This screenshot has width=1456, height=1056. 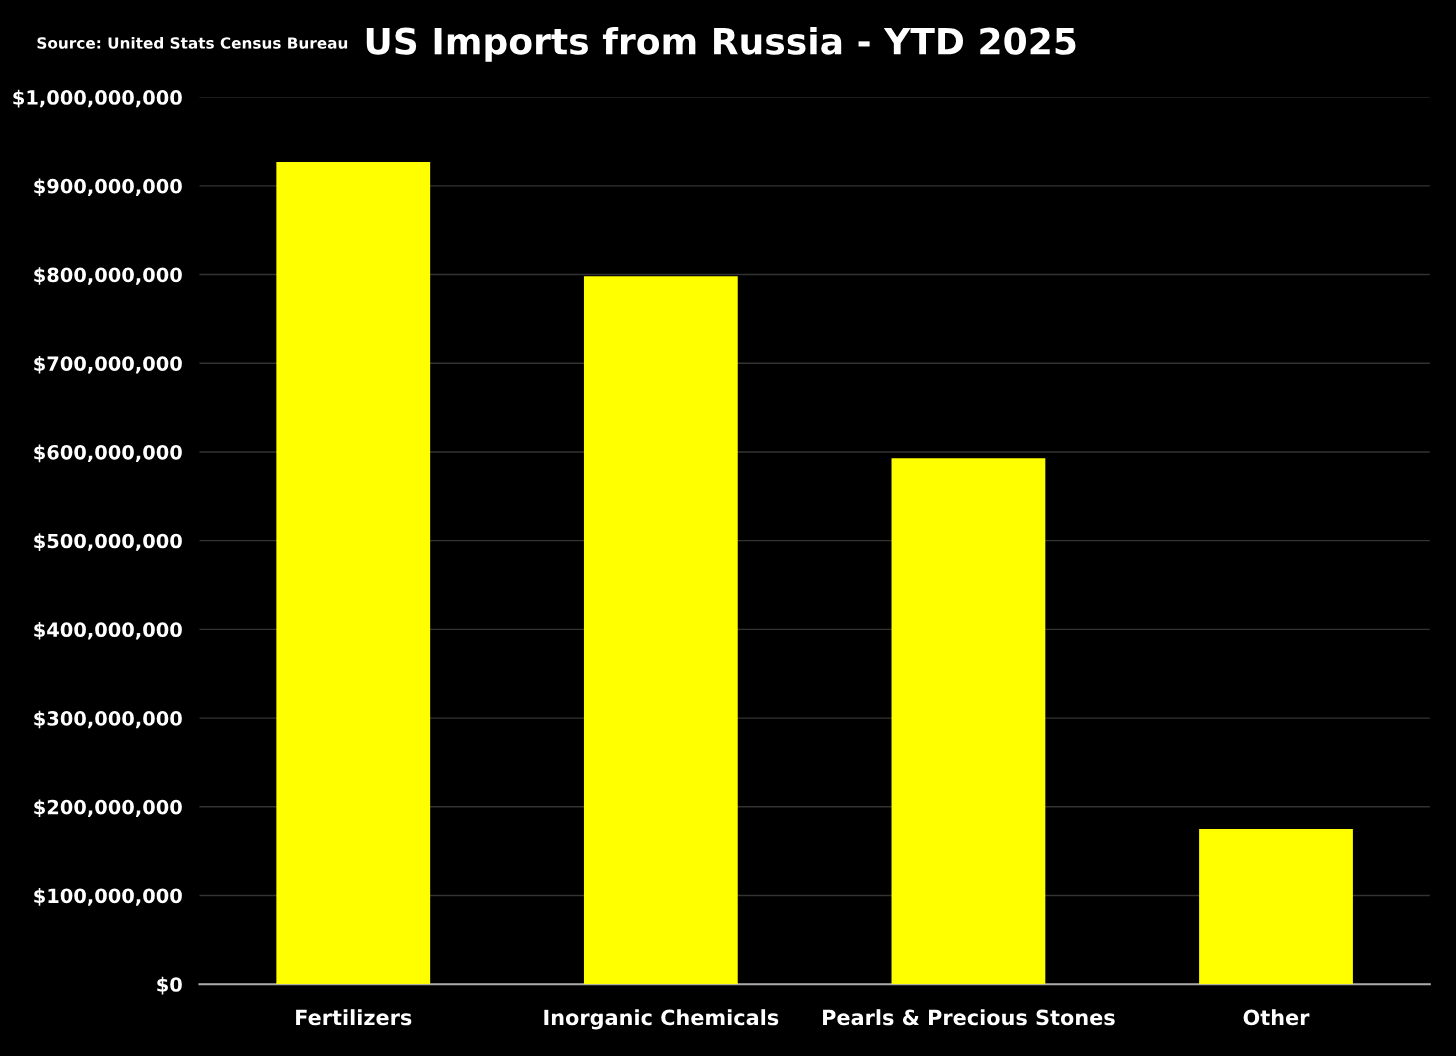 What do you see at coordinates (108, 630) in the screenshot?
I see `y-tick-label: $400,000,000` at bounding box center [108, 630].